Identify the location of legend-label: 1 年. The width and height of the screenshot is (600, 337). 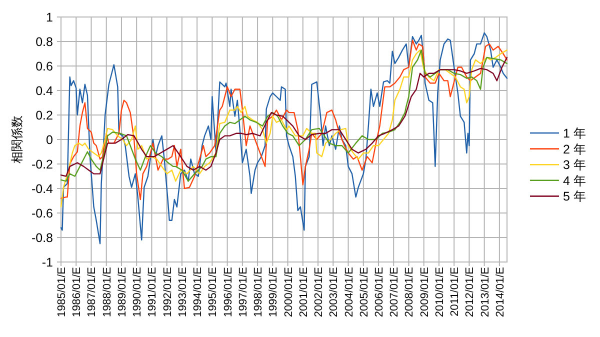
(574, 133).